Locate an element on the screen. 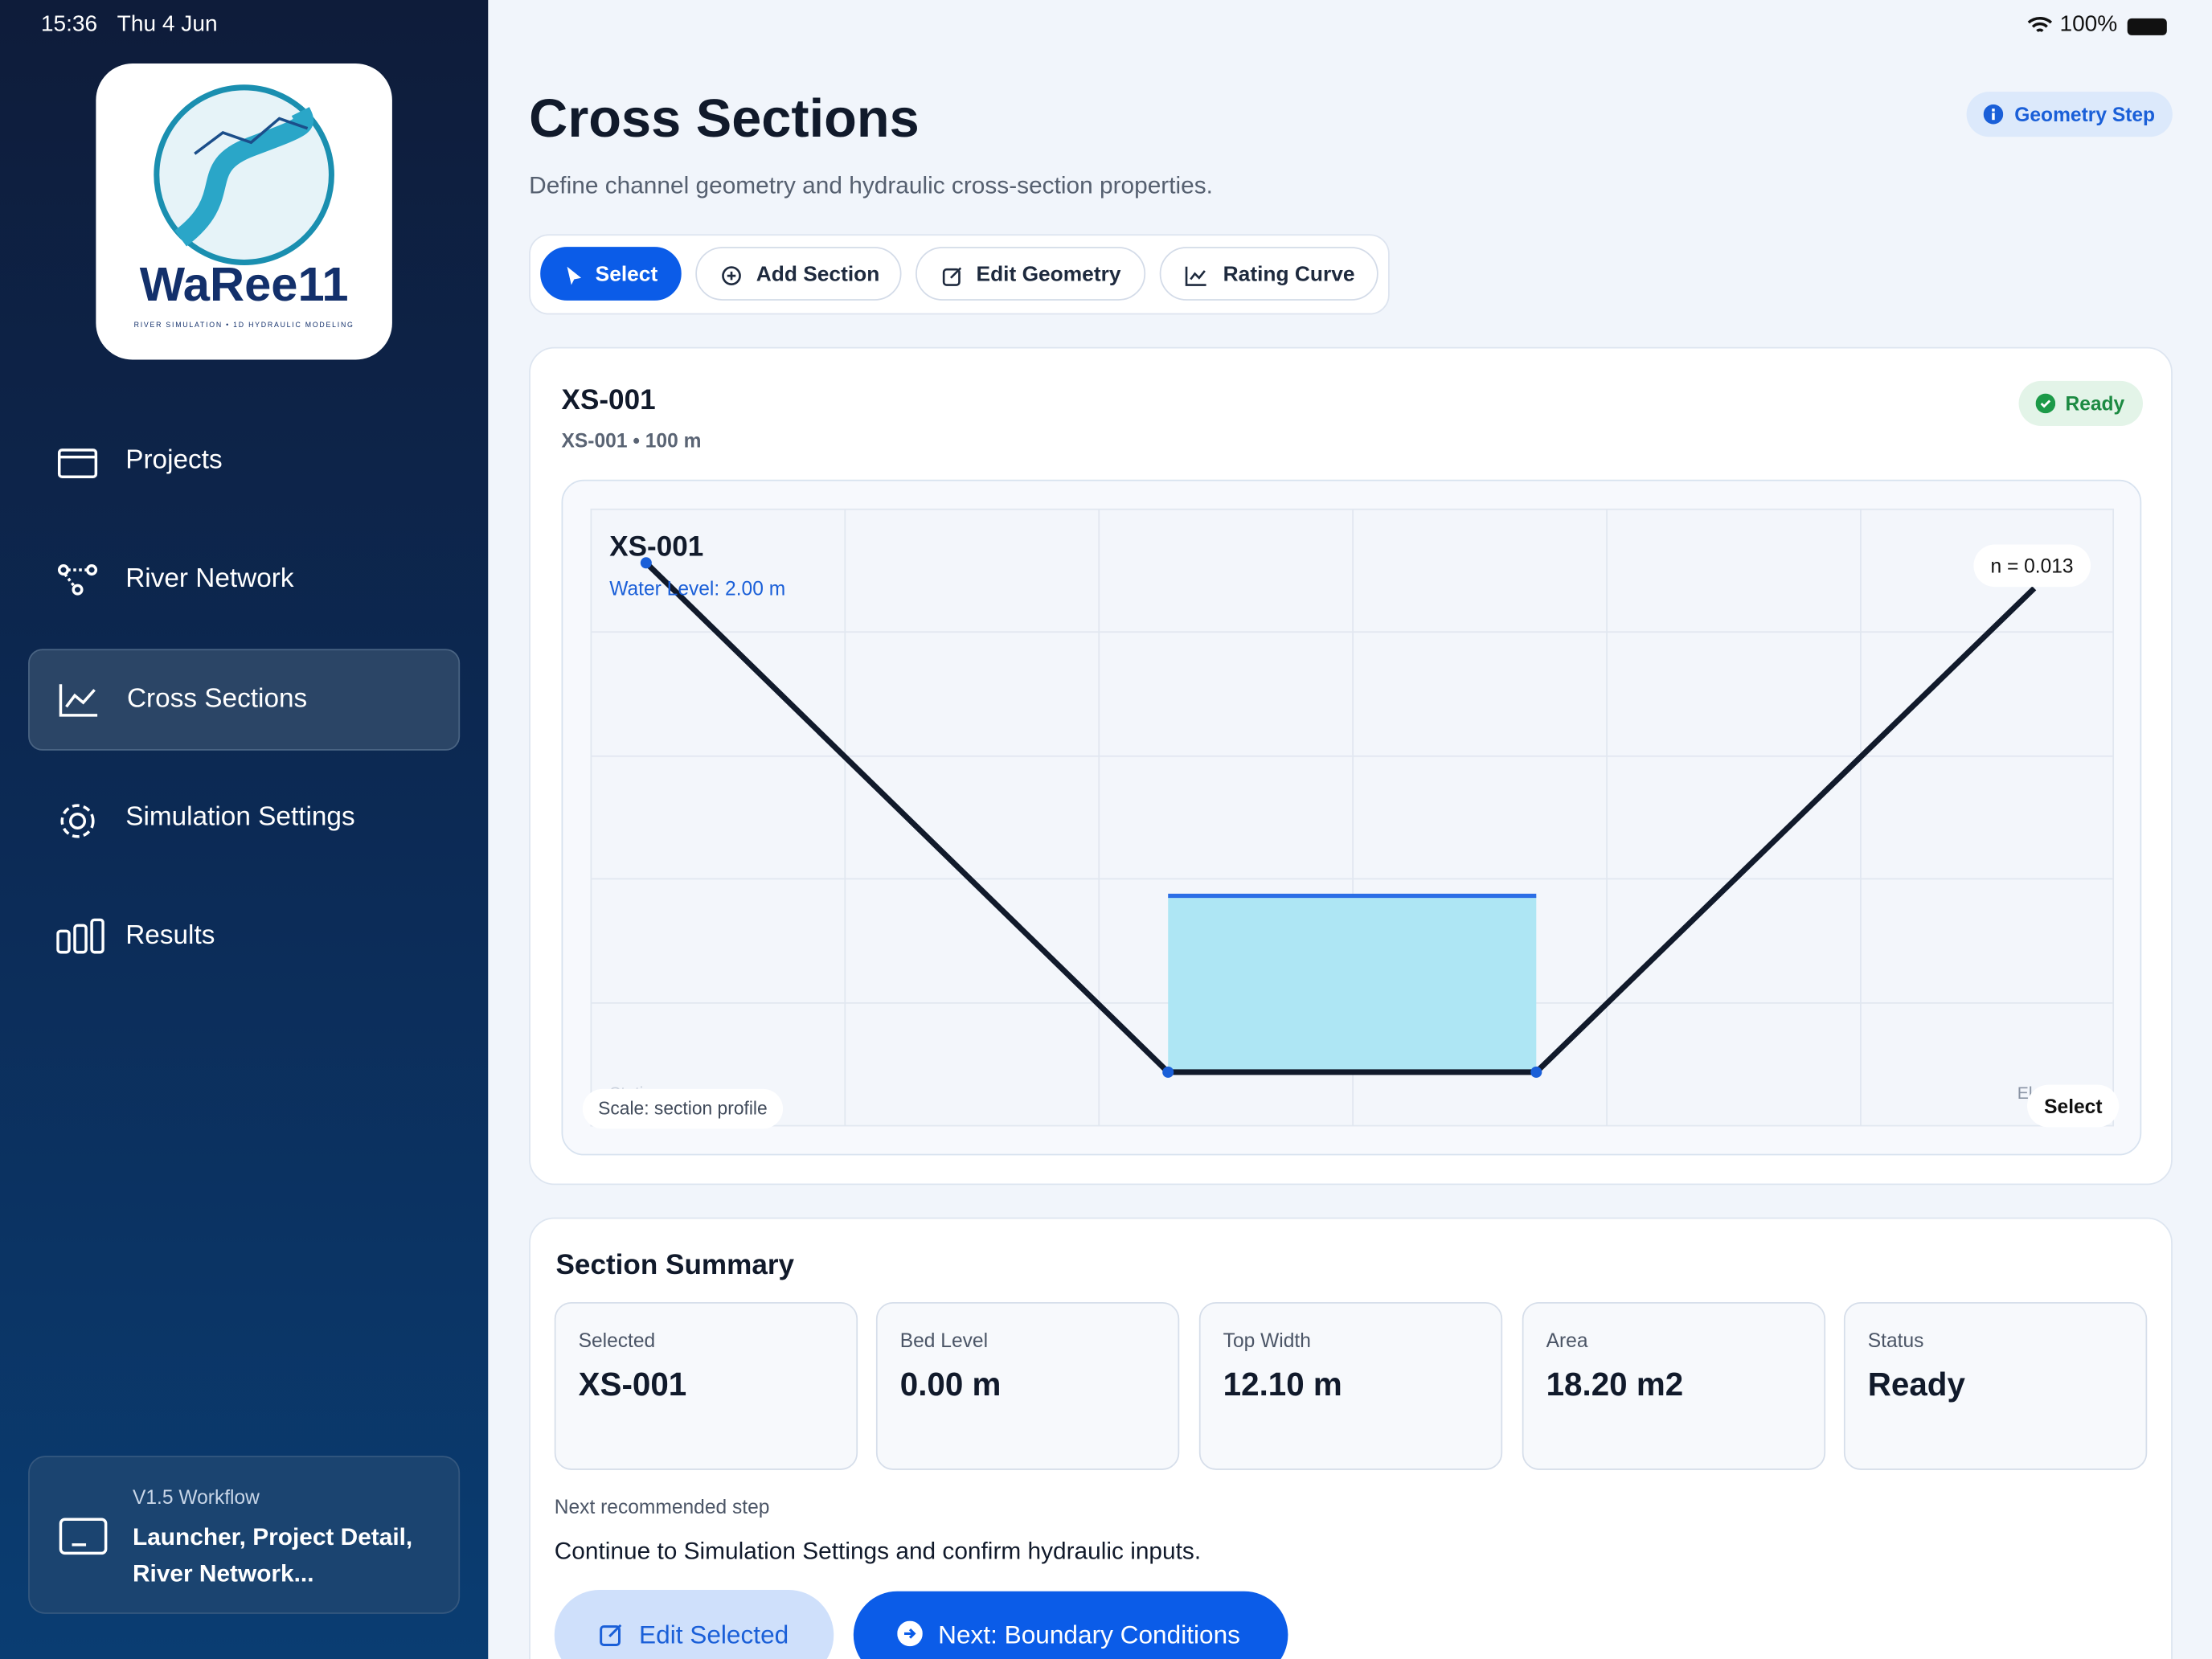 Image resolution: width=2212 pixels, height=1659 pixels. nav-item: Simulation Settings is located at coordinates (244, 819).